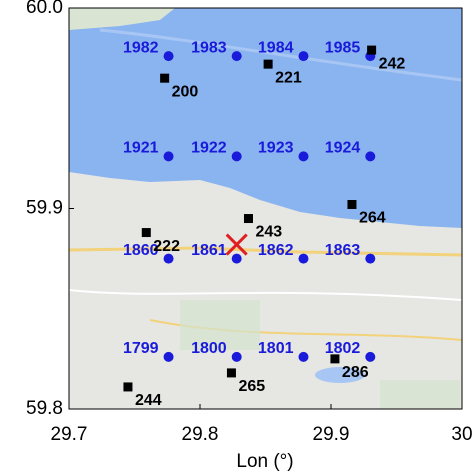 The image size is (474, 474). What do you see at coordinates (461, 434) in the screenshot?
I see `x-tick-label: 30` at bounding box center [461, 434].